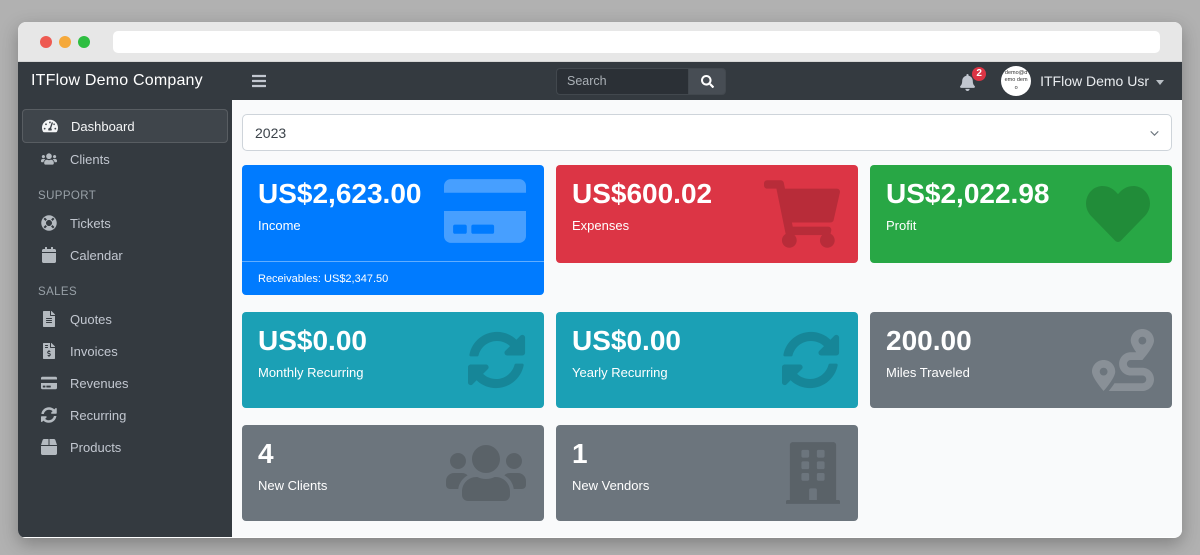 Image resolution: width=1200 pixels, height=555 pixels. I want to click on miles-traveled-value: 200.00, so click(929, 340).